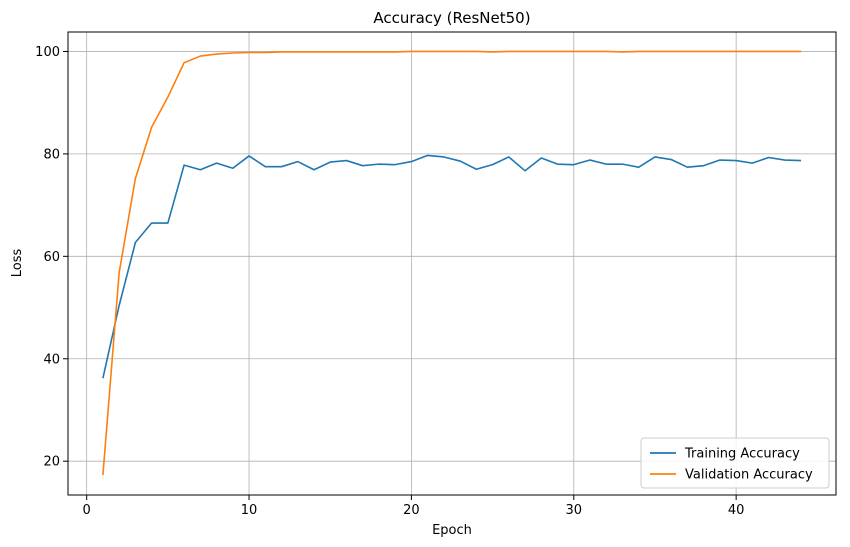  I want to click on x-axis-title: Epoch, so click(452, 530).